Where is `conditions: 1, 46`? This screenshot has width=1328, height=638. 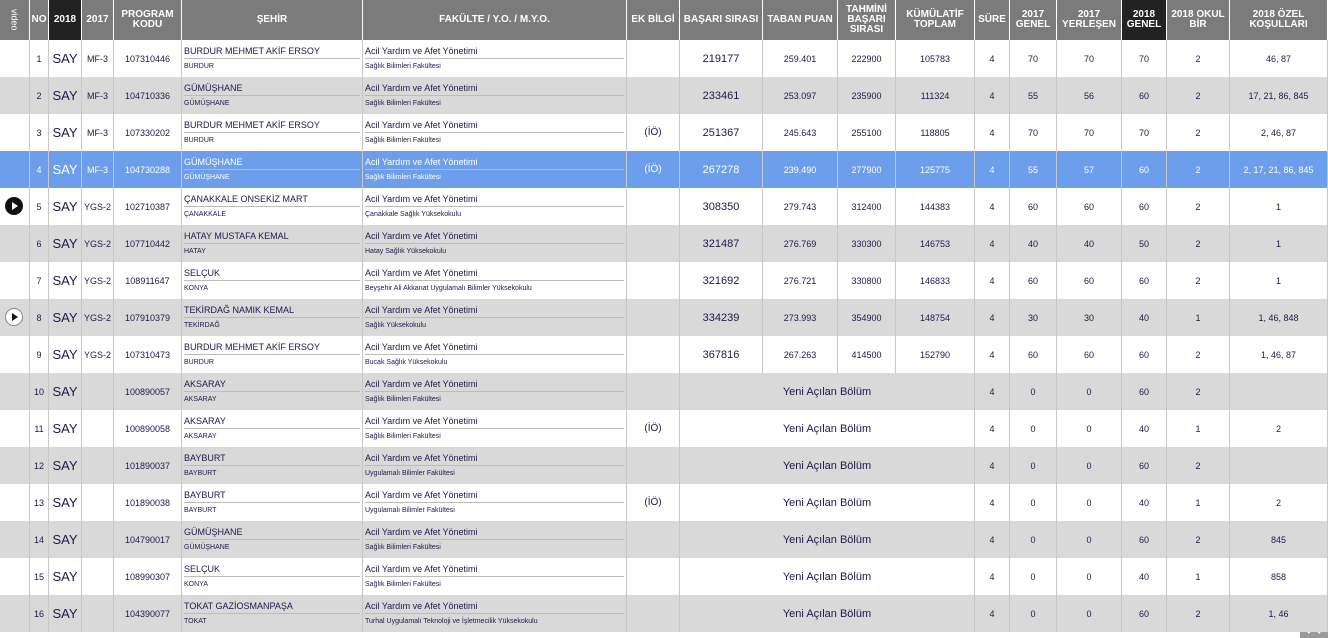 conditions: 1, 46 is located at coordinates (1279, 613).